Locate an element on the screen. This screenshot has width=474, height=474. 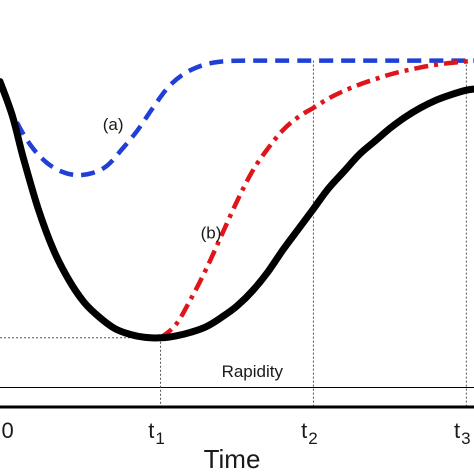
x-axis-label: Time is located at coordinates (232, 459).